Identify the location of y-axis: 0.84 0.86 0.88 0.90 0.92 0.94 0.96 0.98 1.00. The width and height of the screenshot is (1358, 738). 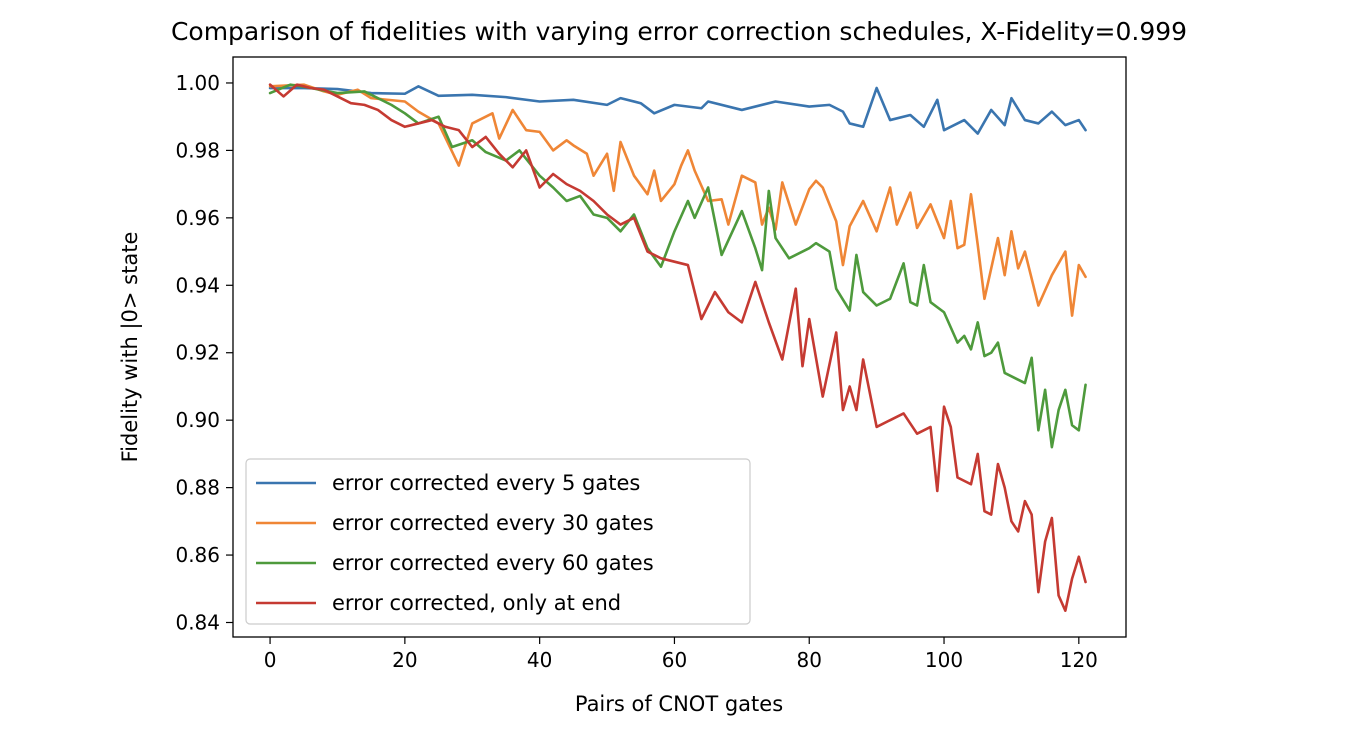
(204, 353).